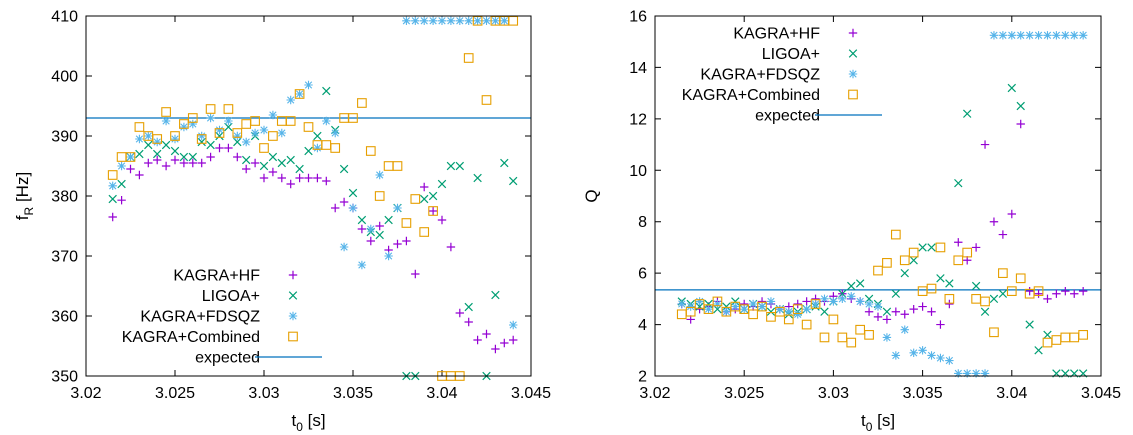 The width and height of the screenshot is (1133, 435). What do you see at coordinates (231, 296) in the screenshot?
I see `legend-label: LIGOA+` at bounding box center [231, 296].